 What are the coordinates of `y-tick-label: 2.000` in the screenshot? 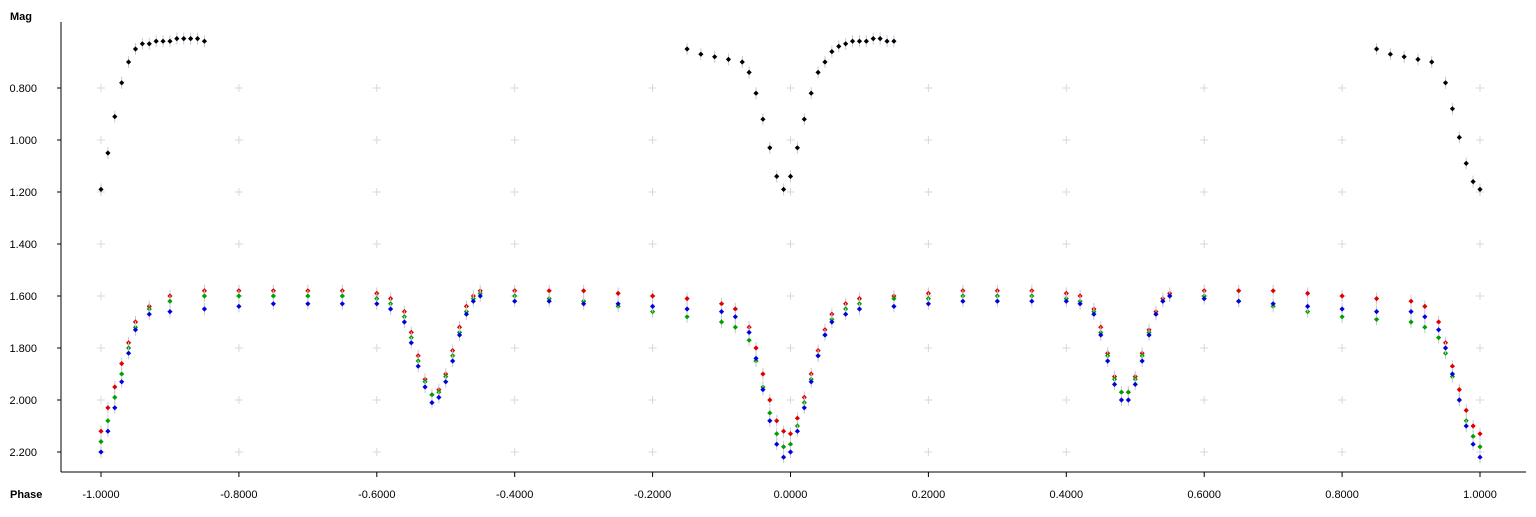 It's located at (23, 401).